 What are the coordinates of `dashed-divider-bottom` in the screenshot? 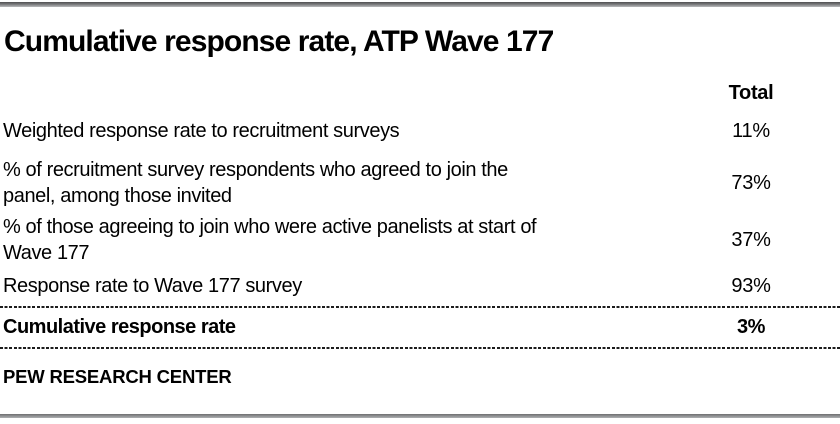 It's located at (420, 348).